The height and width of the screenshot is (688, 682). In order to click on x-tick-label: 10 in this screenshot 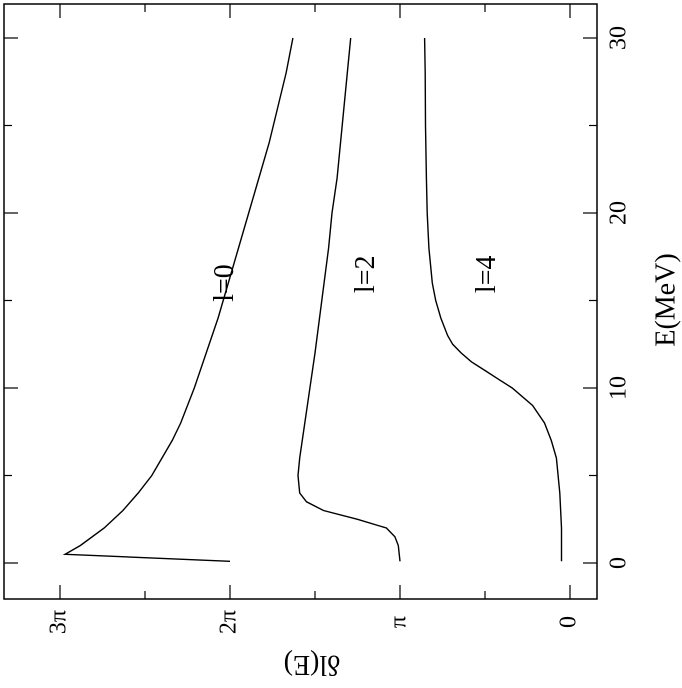, I will do `click(619, 388)`.